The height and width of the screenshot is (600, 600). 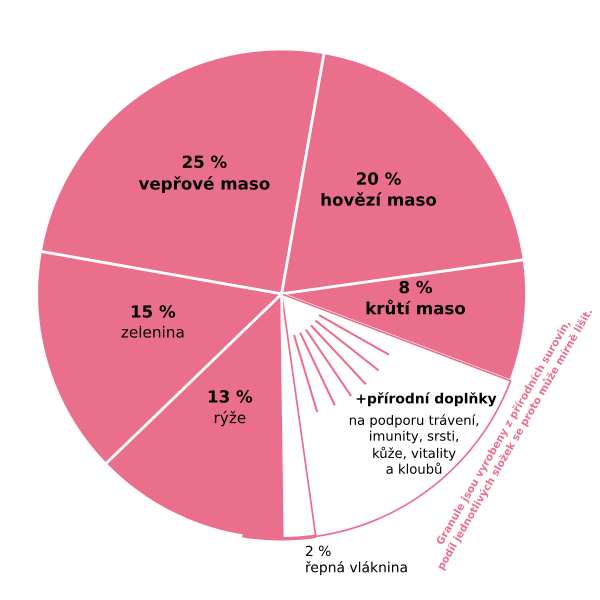 What do you see at coordinates (426, 399) in the screenshot?
I see `slice-label: +přírodní doplňky` at bounding box center [426, 399].